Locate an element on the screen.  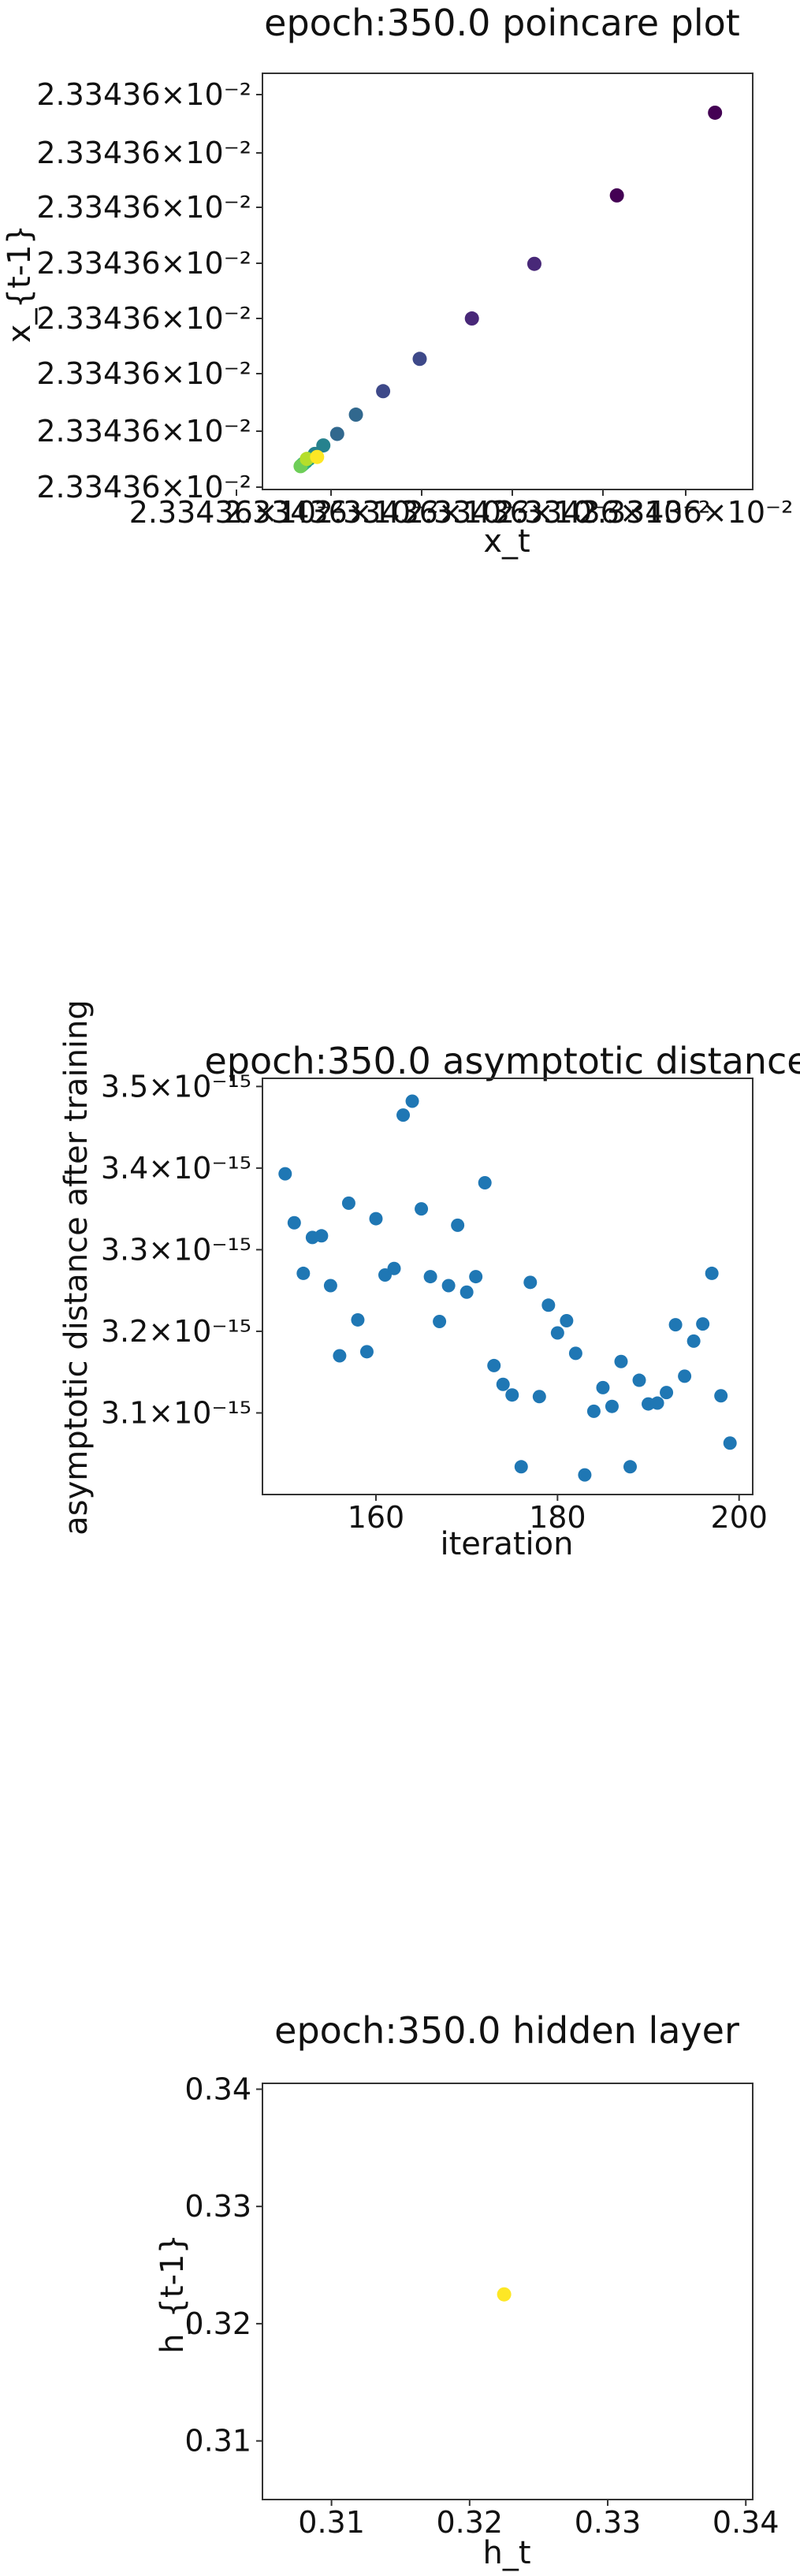
hidden-layer-y-label: h_{t-1} is located at coordinates (172, 2294).